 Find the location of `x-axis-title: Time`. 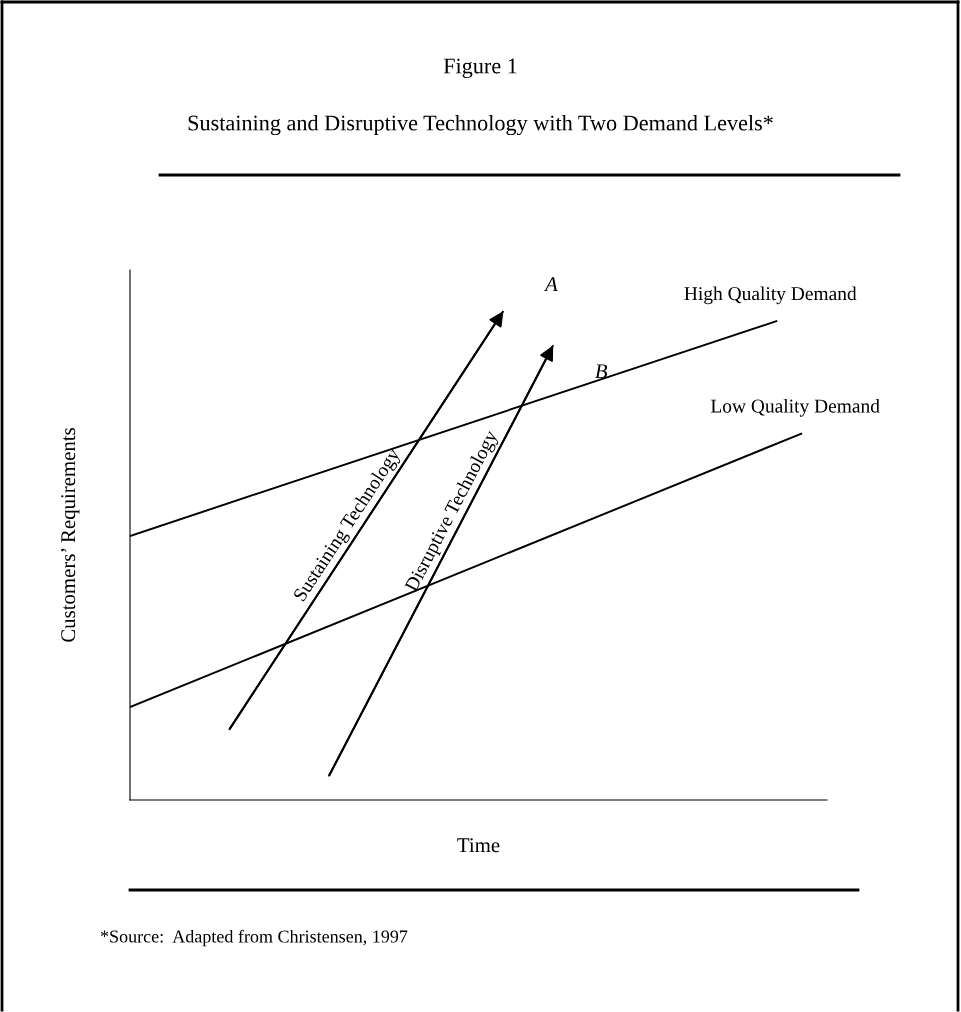

x-axis-title: Time is located at coordinates (478, 845).